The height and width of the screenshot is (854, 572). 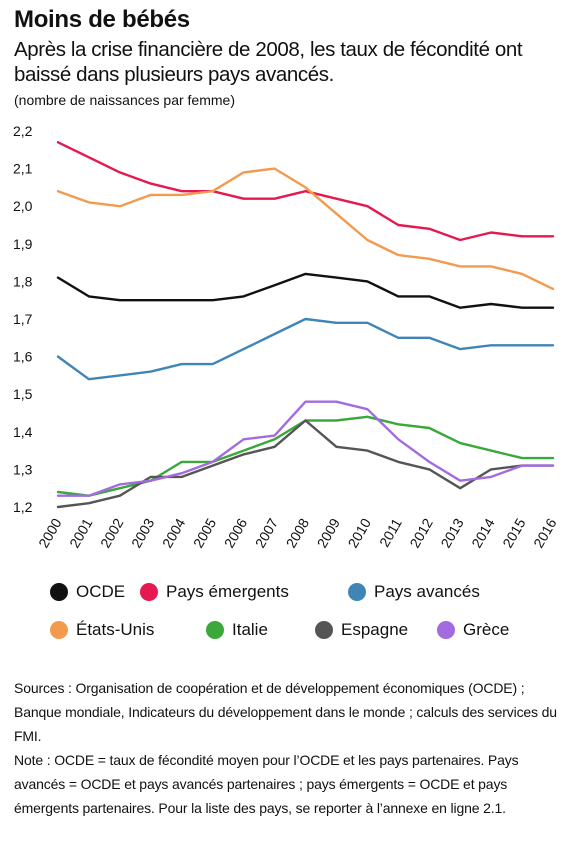 I want to click on y-axis-ticks: 1,2 1,3 1,4 1,5 1,6 1,7 1,8 1,9 2,0 2,1 2,2, so click(x=23, y=319).